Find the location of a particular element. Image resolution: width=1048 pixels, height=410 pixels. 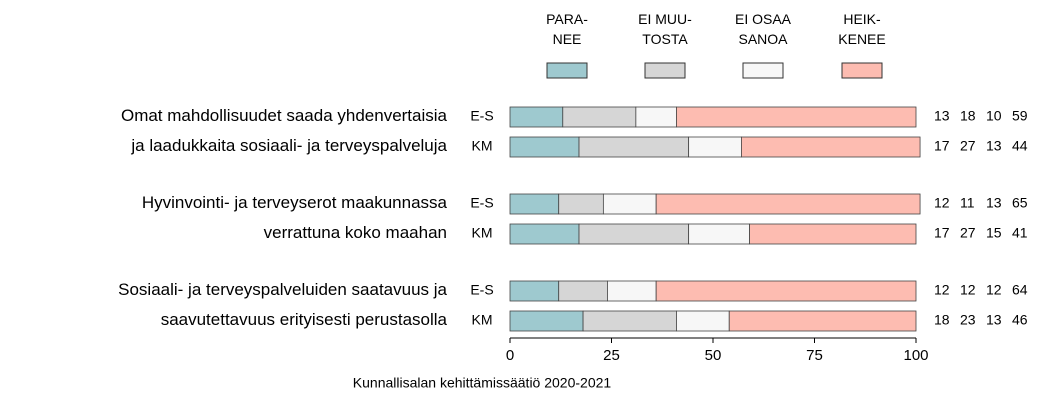

value-label: 41 is located at coordinates (1020, 233).